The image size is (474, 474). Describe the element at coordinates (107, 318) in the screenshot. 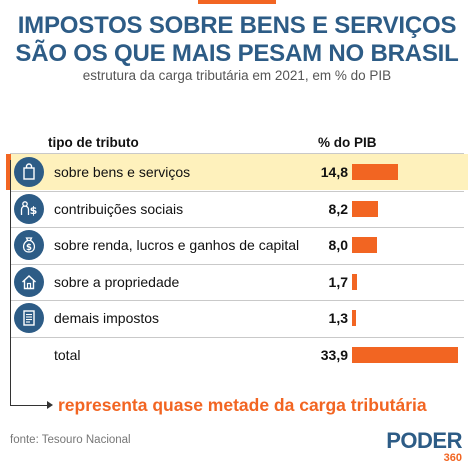

I see `category-label: demais impostos` at that location.